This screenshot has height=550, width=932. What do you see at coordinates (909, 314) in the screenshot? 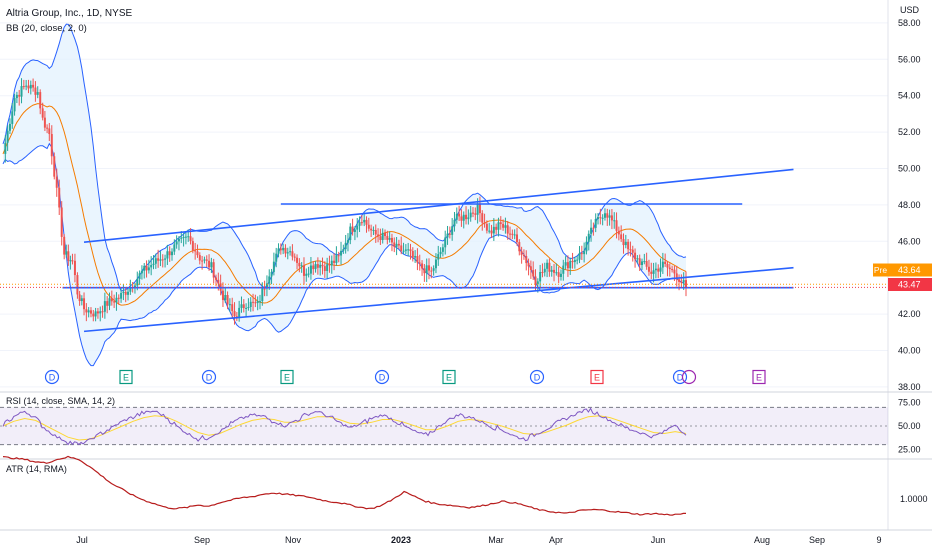
I see `price-tick-label: 42.00` at bounding box center [909, 314].